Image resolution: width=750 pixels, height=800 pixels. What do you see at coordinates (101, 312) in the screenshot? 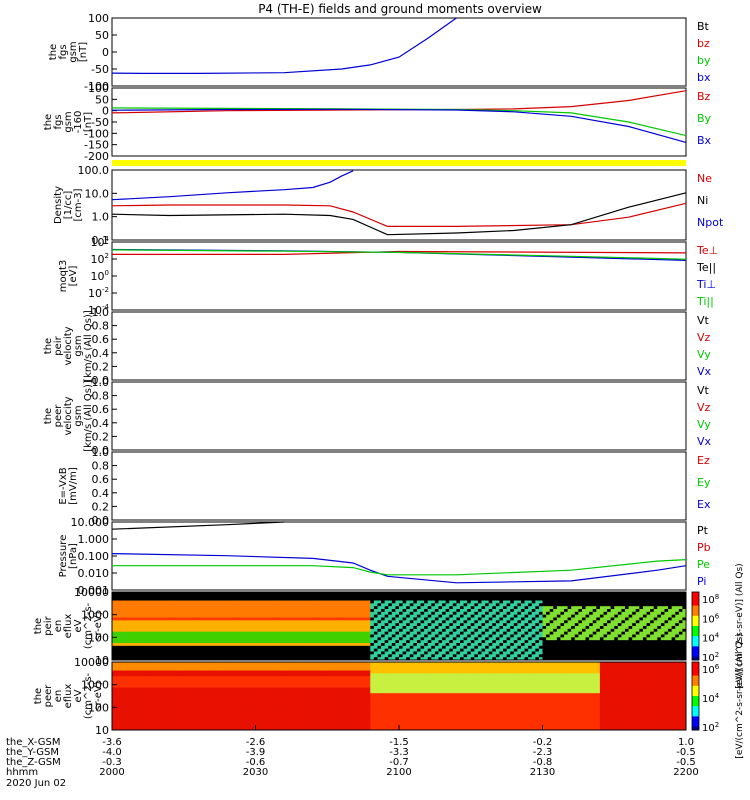
I see `y-tick-label: 1.0` at bounding box center [101, 312].